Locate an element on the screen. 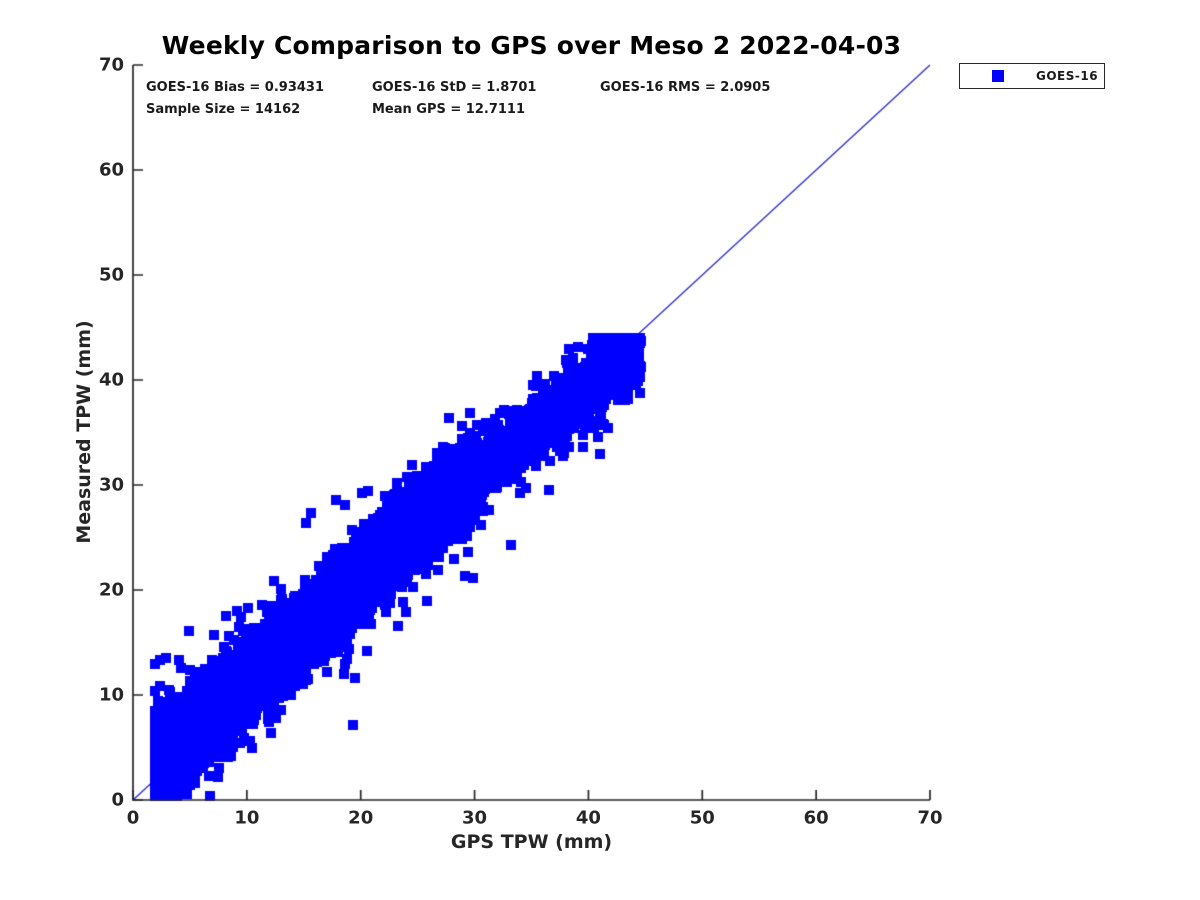  stat-rms: GOES-16 RMS = 2.0905 is located at coordinates (685, 87).